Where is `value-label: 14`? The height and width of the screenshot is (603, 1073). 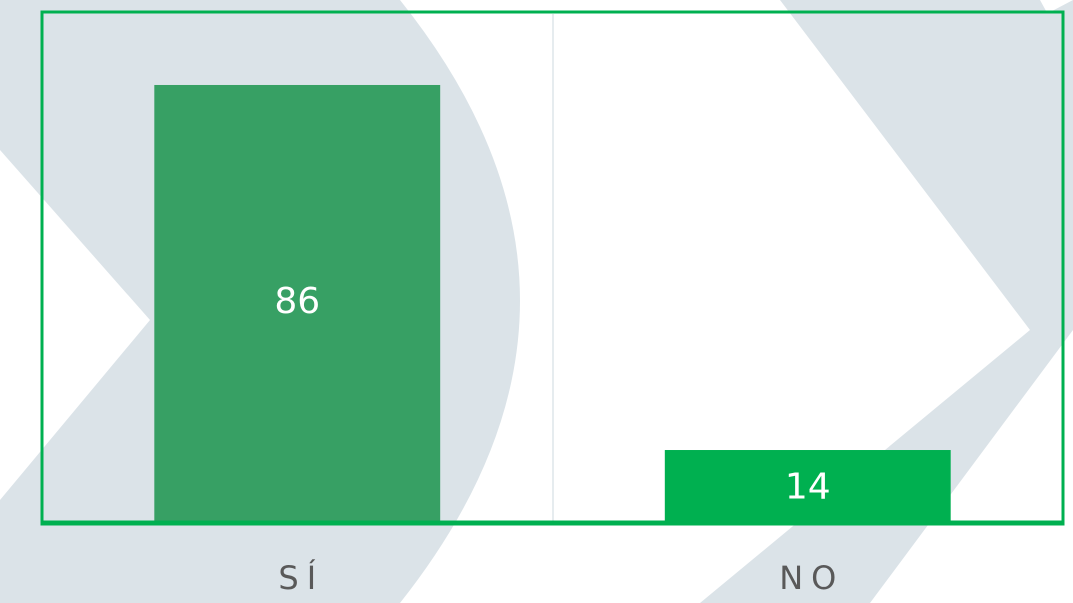 value-label: 14 is located at coordinates (808, 487).